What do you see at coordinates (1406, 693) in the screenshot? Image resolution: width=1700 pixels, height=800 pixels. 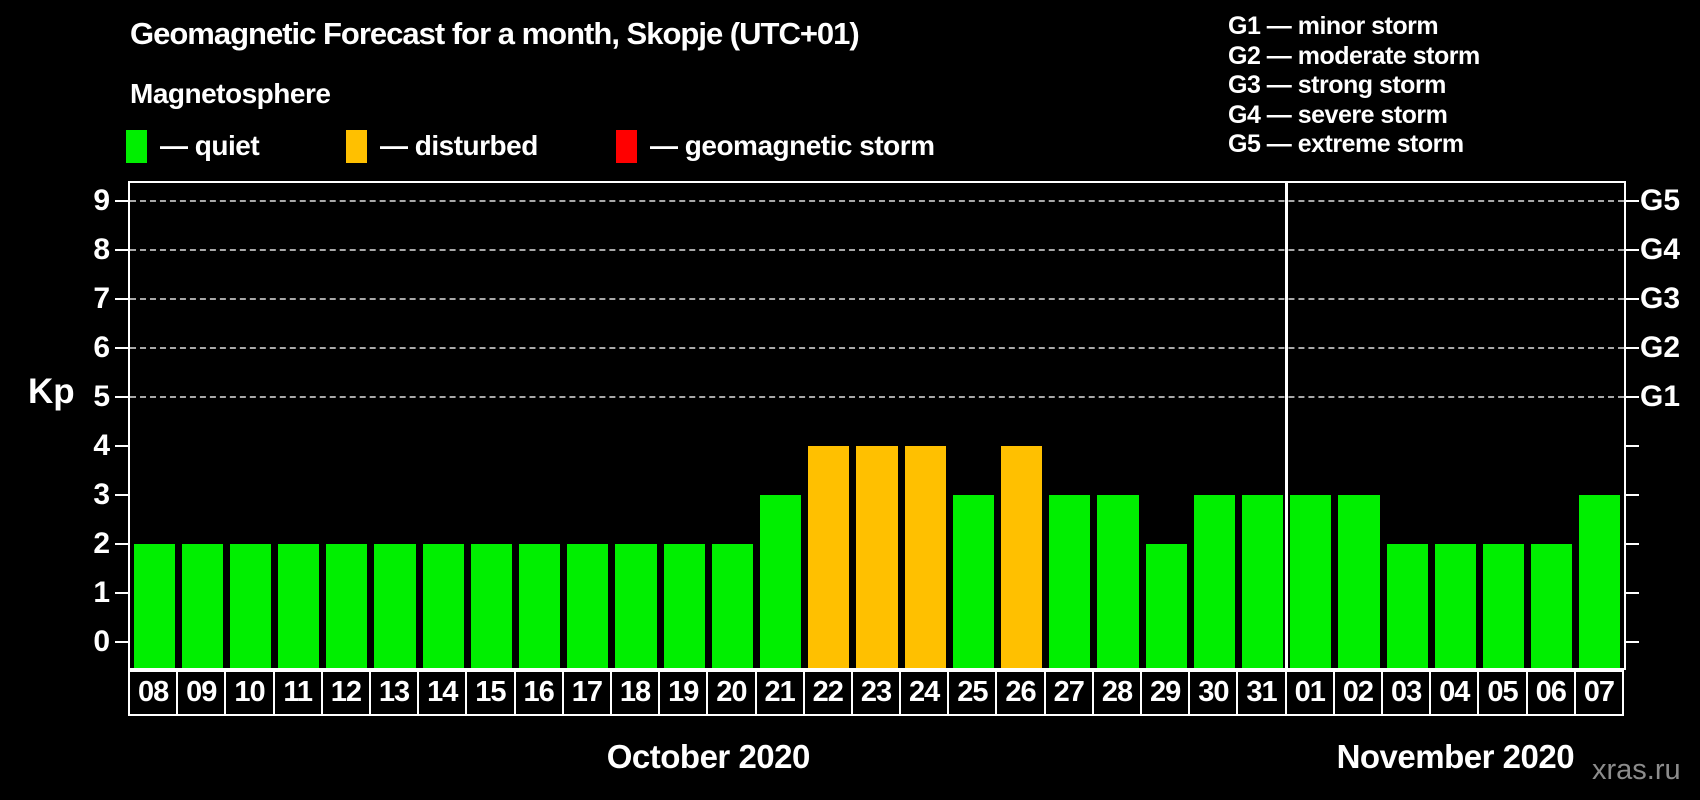 I see `day-label-03: 03` at bounding box center [1406, 693].